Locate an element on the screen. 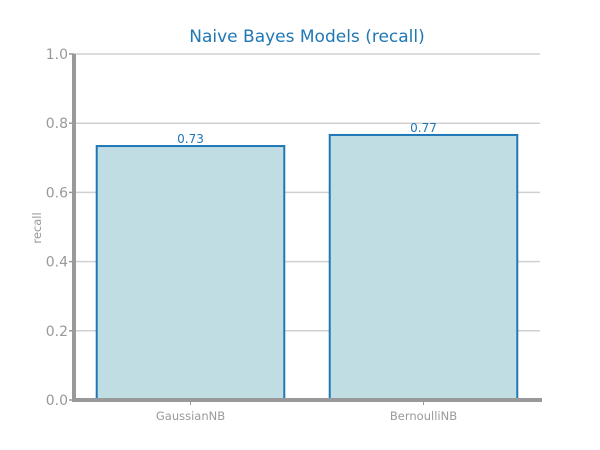  y-axis-label: recall is located at coordinates (37, 227).